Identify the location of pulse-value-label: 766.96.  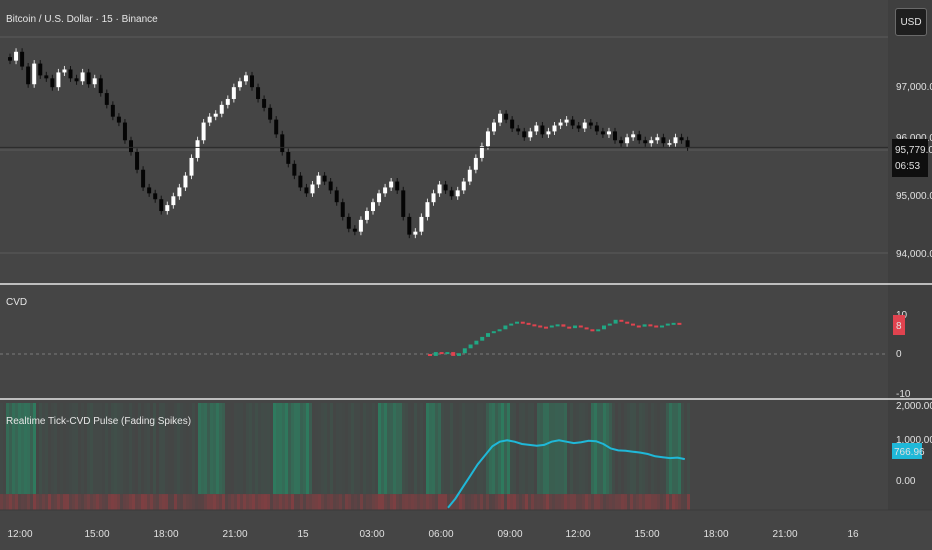
(908, 451).